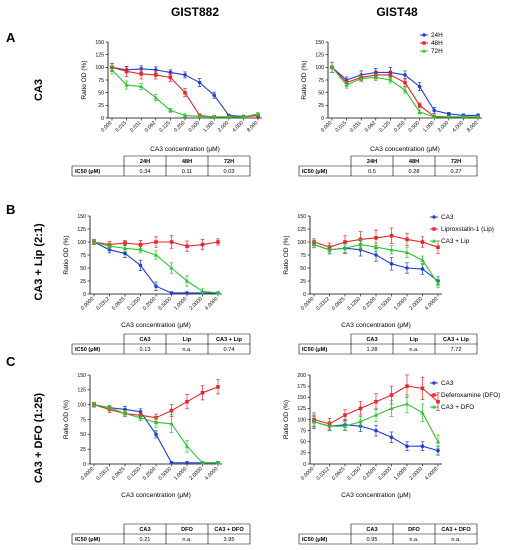  Describe the element at coordinates (323, 304) in the screenshot. I see `x-tick-label: 0.0312` at that location.